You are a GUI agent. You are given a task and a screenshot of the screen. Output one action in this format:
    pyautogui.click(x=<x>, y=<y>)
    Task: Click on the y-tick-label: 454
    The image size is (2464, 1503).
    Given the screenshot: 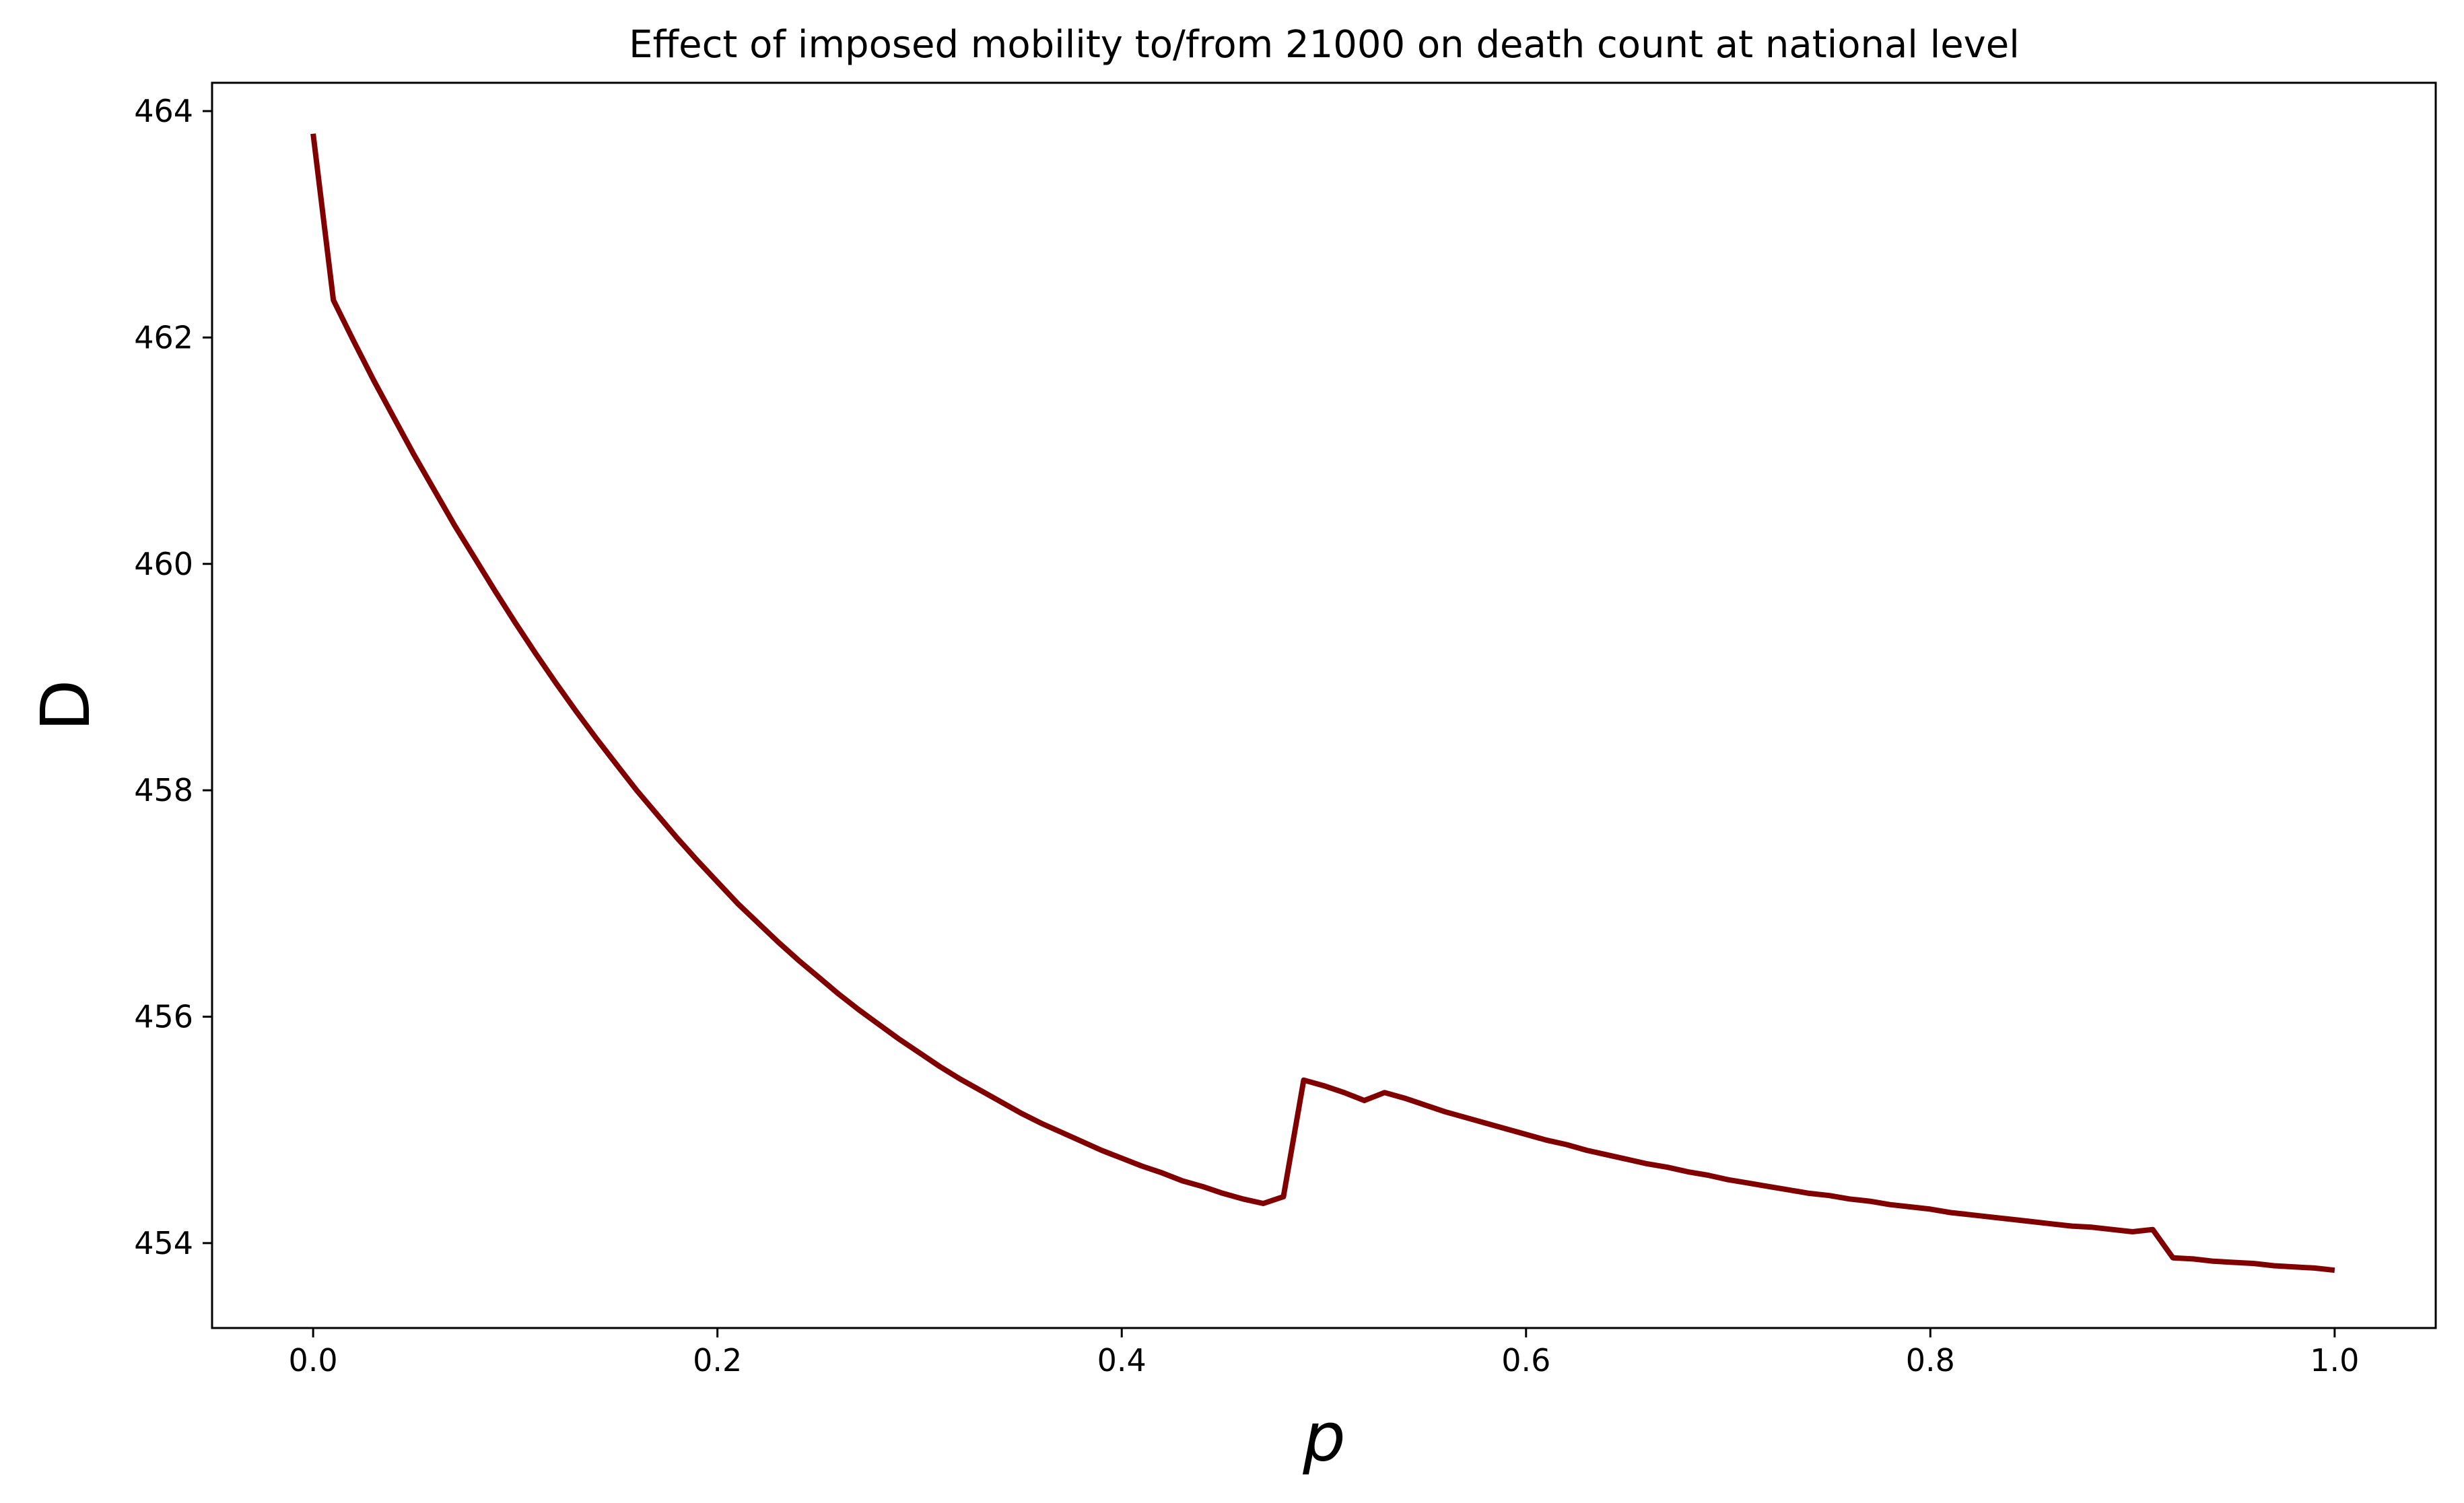 What is the action you would take?
    pyautogui.click(x=163, y=1243)
    